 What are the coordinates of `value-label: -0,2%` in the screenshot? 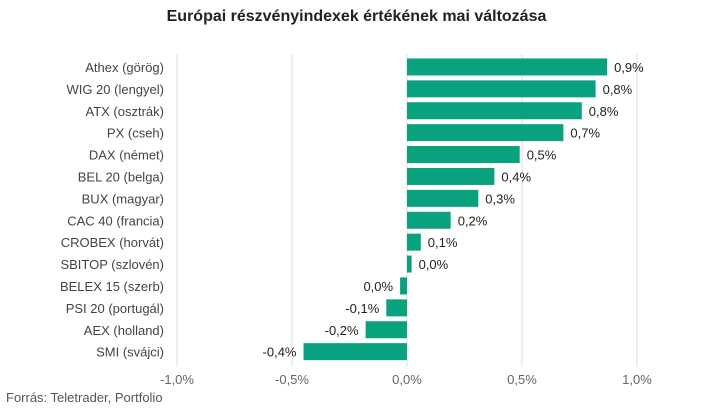 It's located at (342, 330).